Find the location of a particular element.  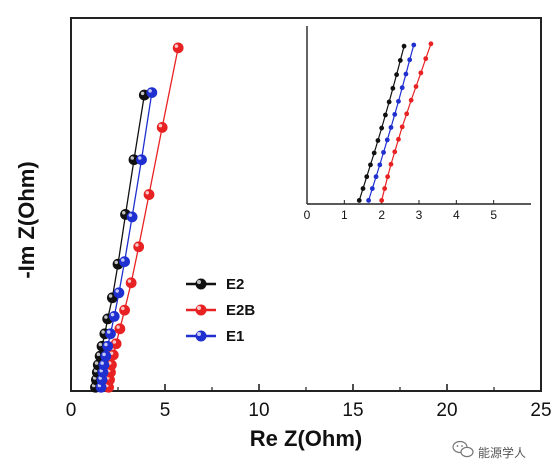

main-x-tick-label: 10 is located at coordinates (258, 410).